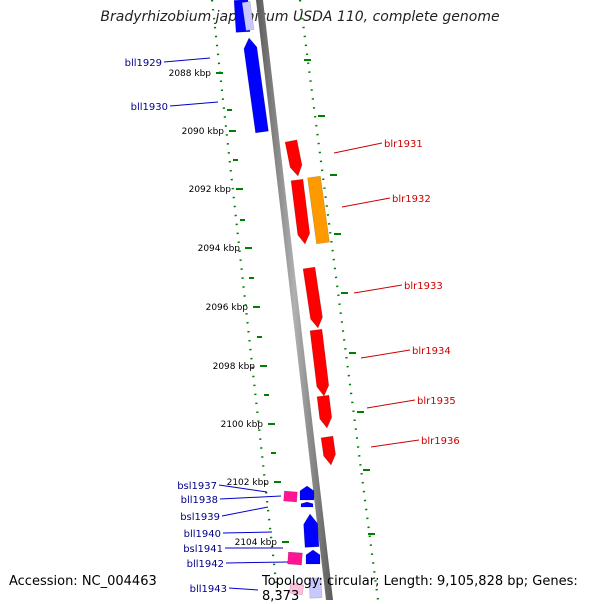  I want to click on backbone, so click(294, 300).